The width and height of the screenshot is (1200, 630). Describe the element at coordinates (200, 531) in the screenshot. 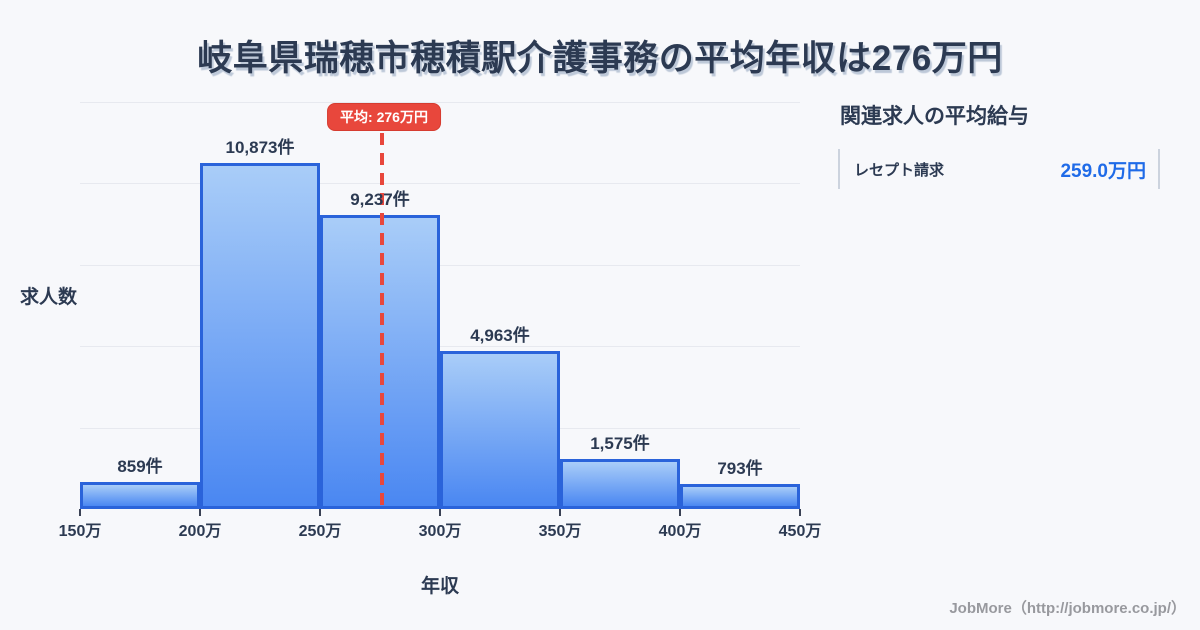

I see `x-axis-tick-label: 200万` at that location.